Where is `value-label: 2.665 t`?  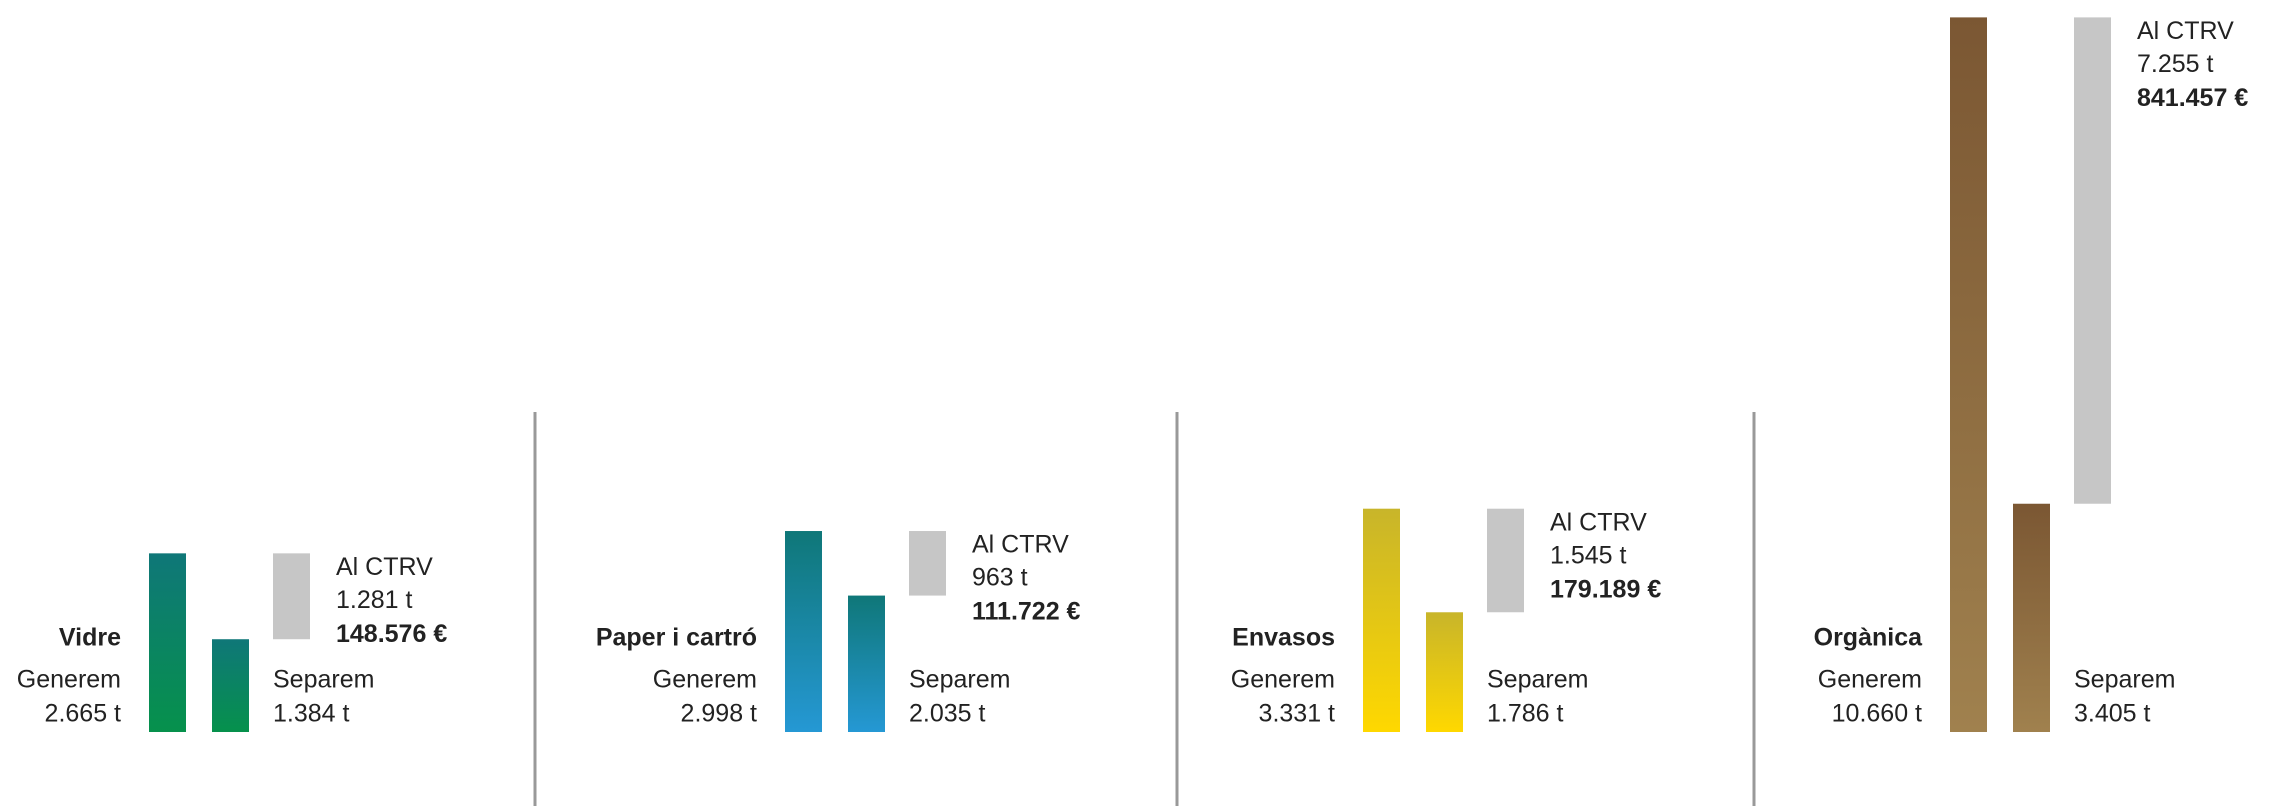
value-label: 2.665 t is located at coordinates (83, 714).